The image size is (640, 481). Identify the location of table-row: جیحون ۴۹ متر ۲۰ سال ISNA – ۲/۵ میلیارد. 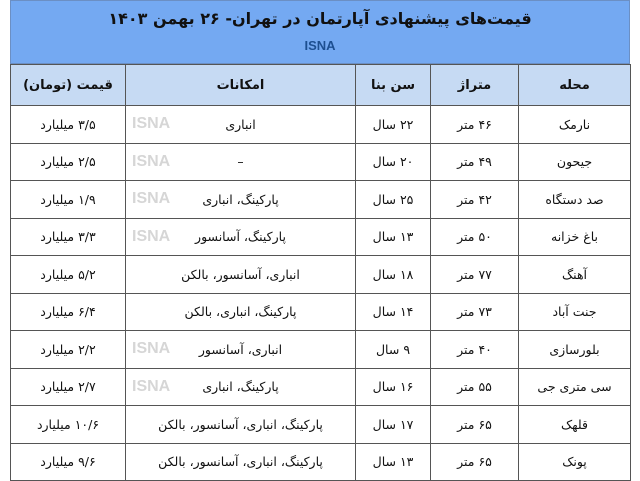
(320, 161).